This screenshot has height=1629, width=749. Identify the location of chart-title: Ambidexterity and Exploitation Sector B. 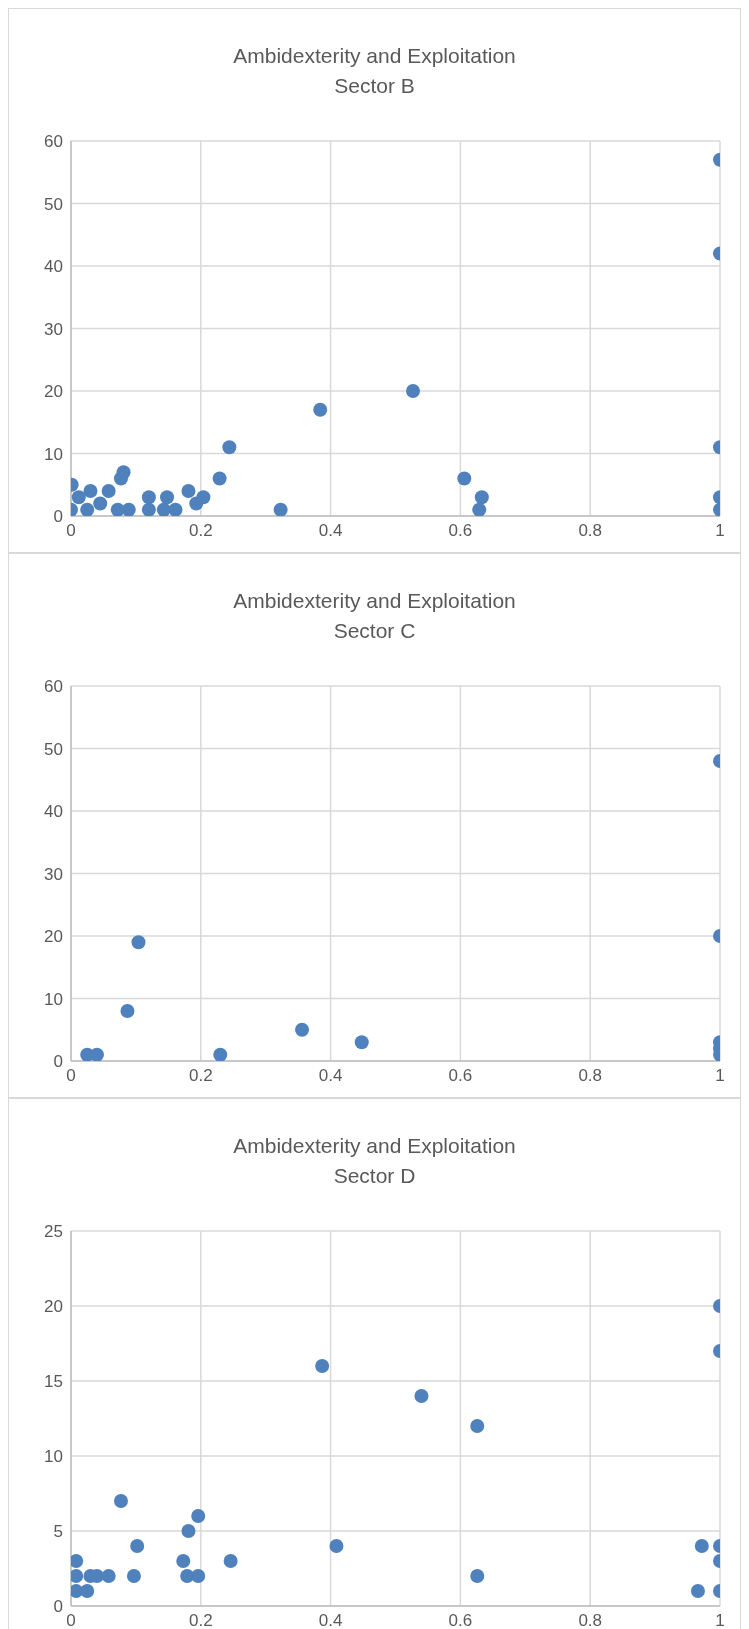
(374, 71).